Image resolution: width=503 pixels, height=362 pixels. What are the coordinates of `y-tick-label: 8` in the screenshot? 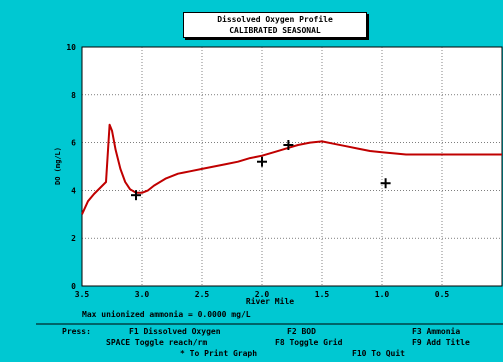 It's located at (73, 95).